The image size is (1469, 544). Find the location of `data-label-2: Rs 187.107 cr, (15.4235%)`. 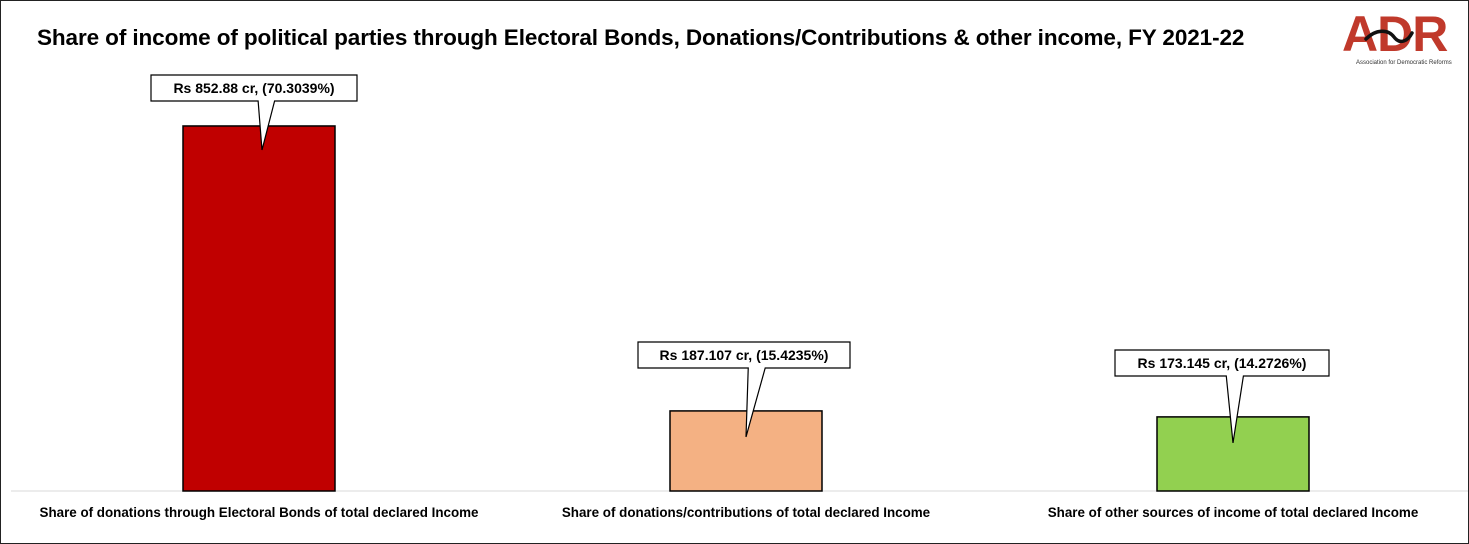

data-label-2: Rs 187.107 cr, (15.4235%) is located at coordinates (744, 355).